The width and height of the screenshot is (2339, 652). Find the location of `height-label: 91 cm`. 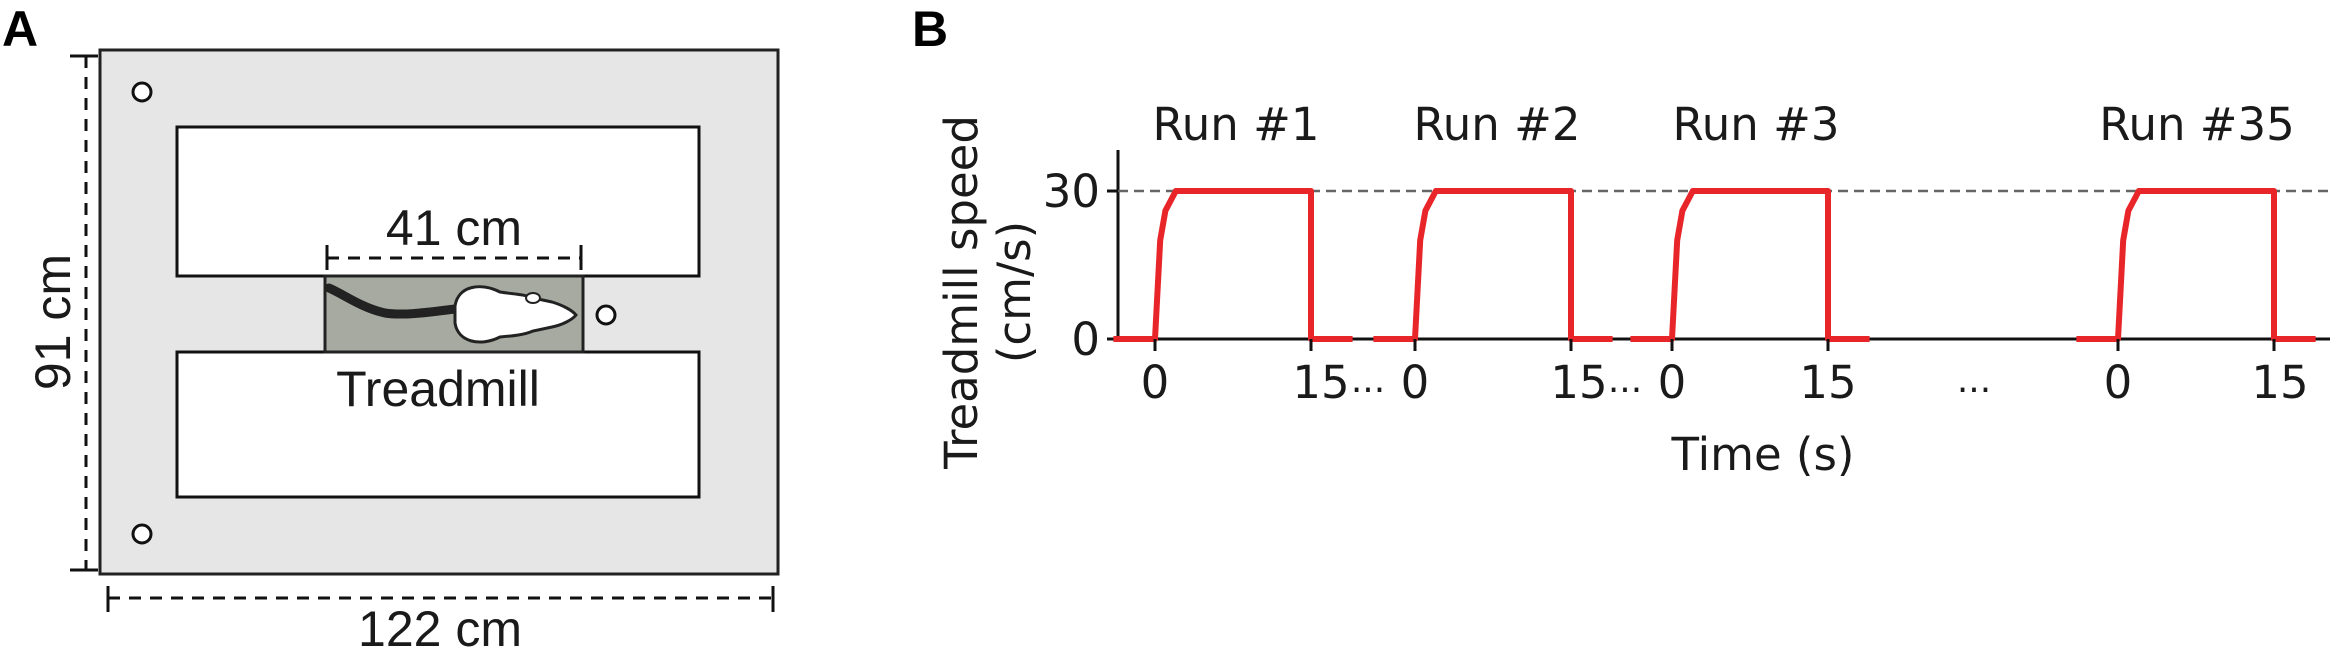

height-label: 91 cm is located at coordinates (53, 322).